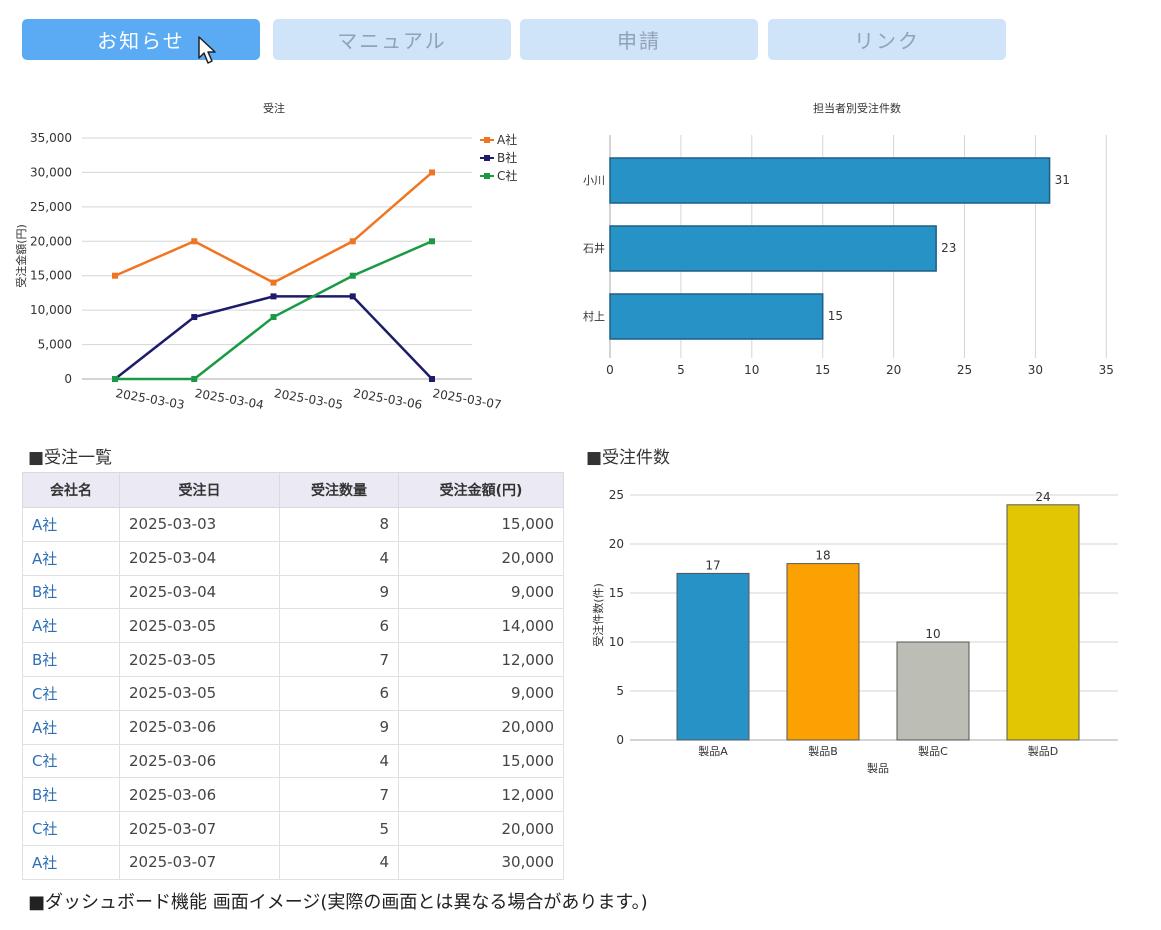  What do you see at coordinates (51, 241) in the screenshot?
I see `y-tick-label: 20,000` at bounding box center [51, 241].